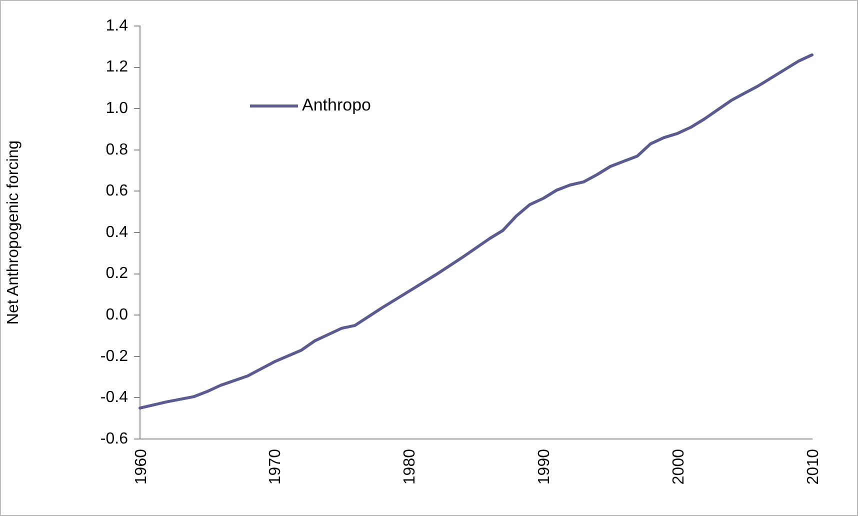  Describe the element at coordinates (114, 397) in the screenshot. I see `y-tick-label: -0.4` at that location.